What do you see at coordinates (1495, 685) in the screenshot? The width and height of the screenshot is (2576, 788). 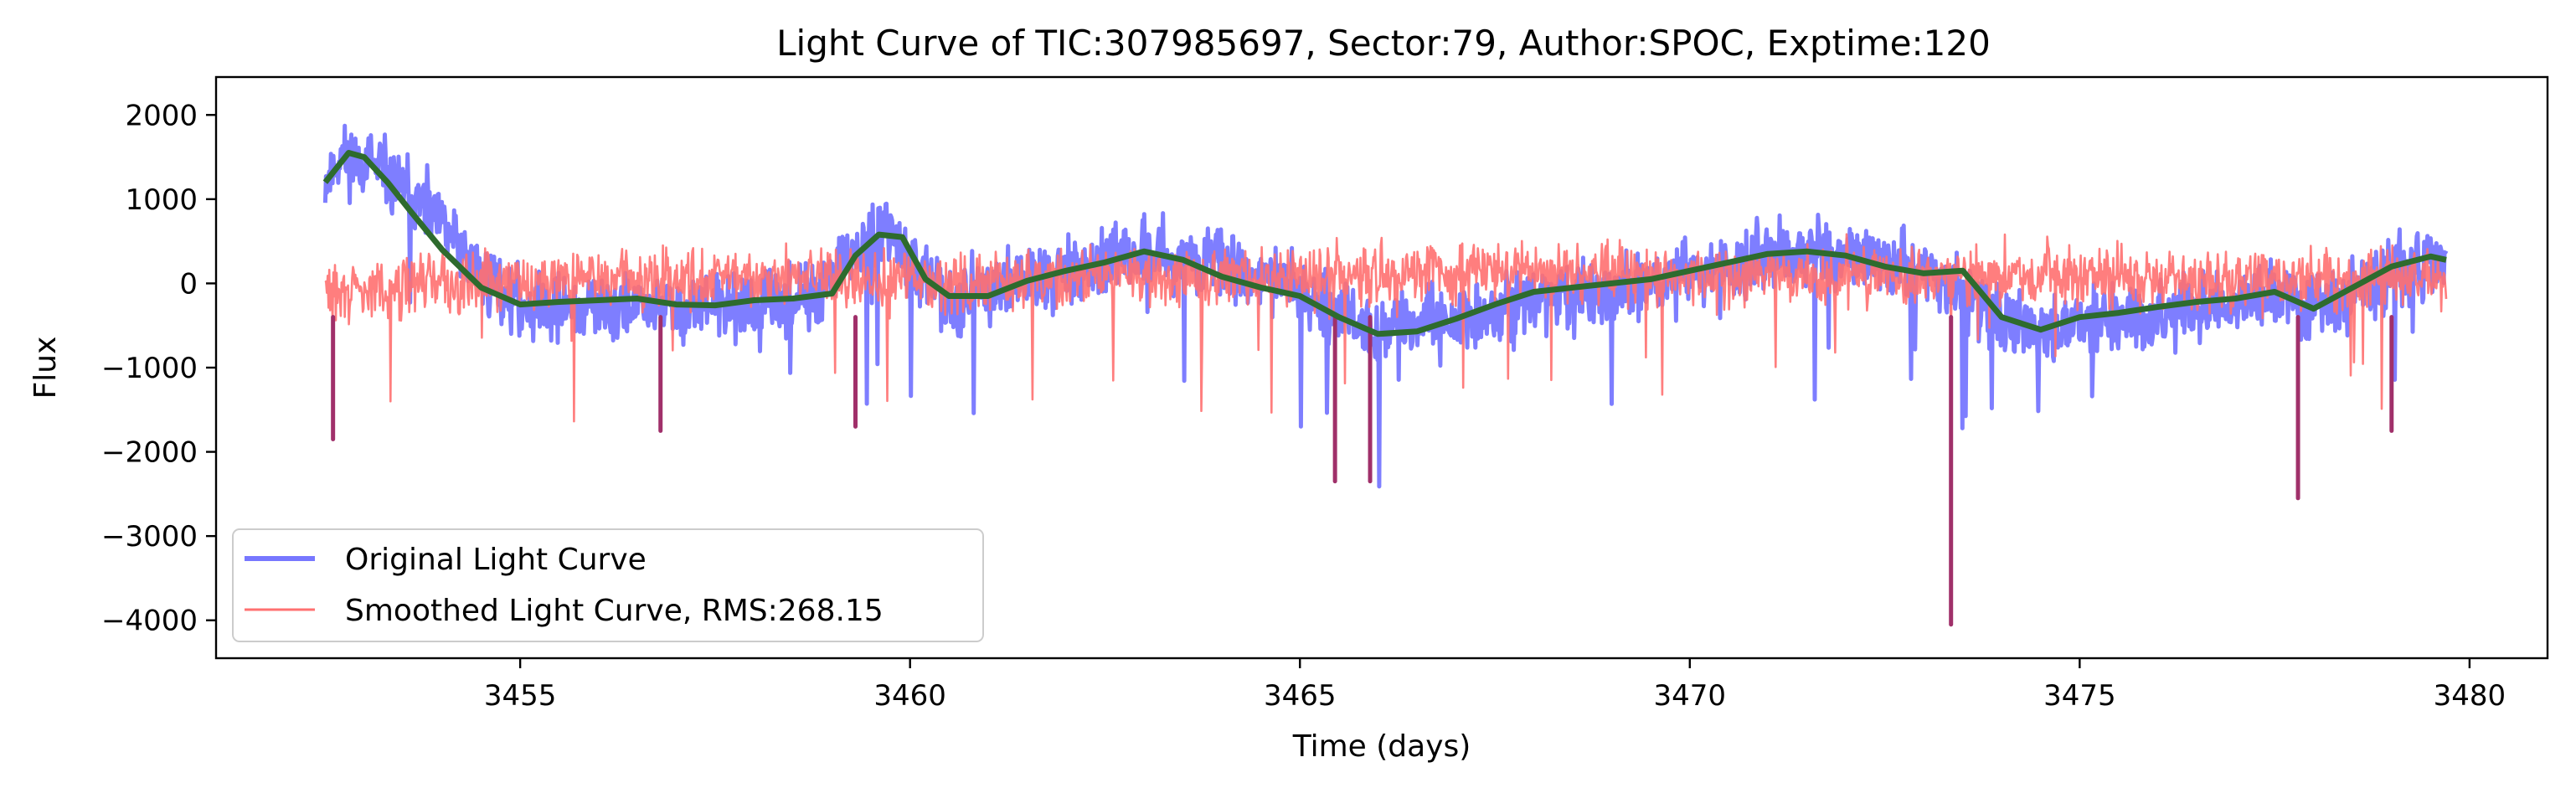 I see `x-axis: 3455 3460 3465 3470 3475 3480` at bounding box center [1495, 685].